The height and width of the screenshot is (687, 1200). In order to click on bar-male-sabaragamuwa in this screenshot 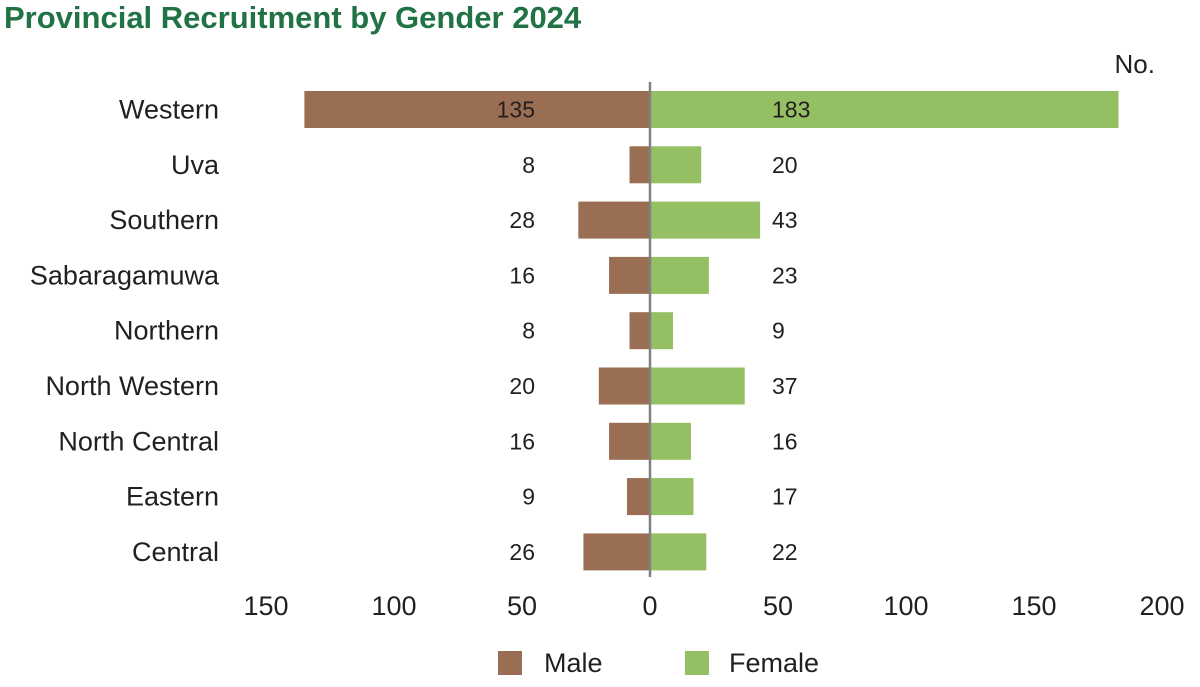, I will do `click(629, 275)`.